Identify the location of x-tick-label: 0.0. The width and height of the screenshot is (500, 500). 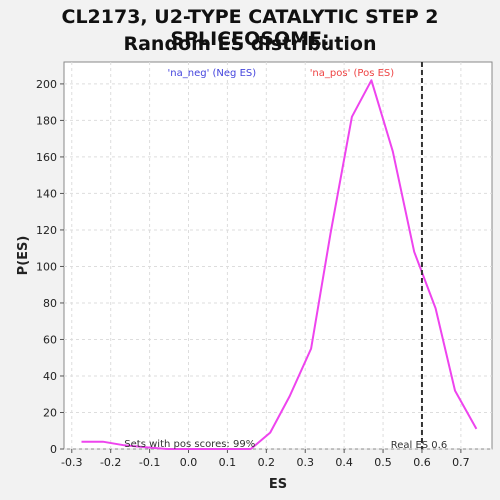
(189, 462).